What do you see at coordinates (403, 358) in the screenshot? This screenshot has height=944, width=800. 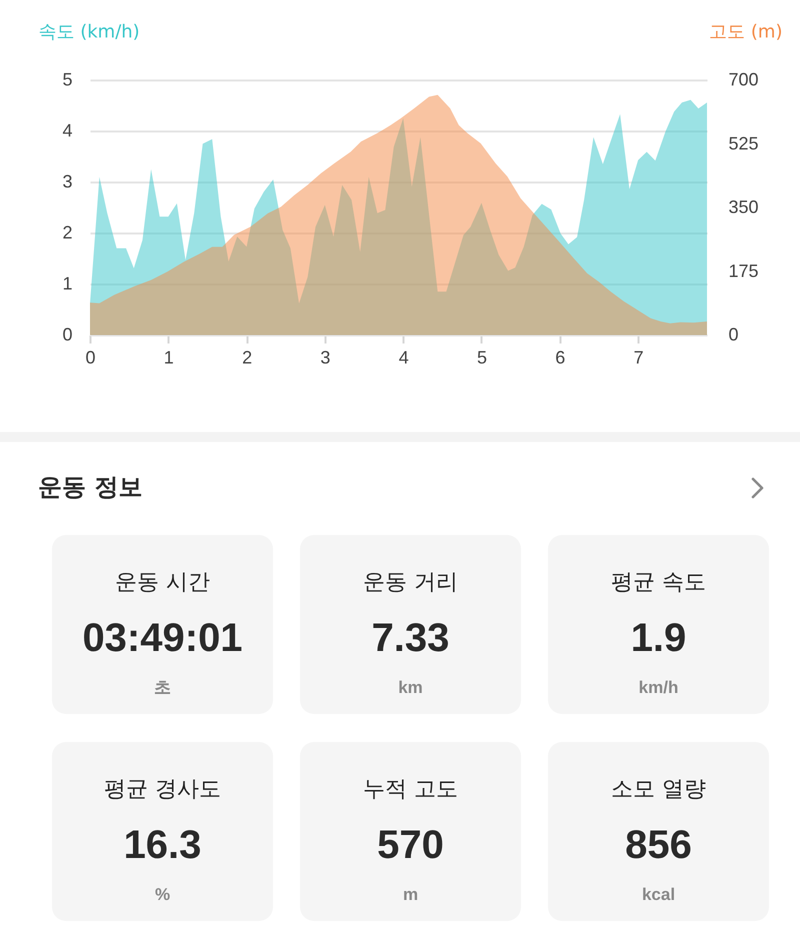 I see `x-tick-label: 4` at bounding box center [403, 358].